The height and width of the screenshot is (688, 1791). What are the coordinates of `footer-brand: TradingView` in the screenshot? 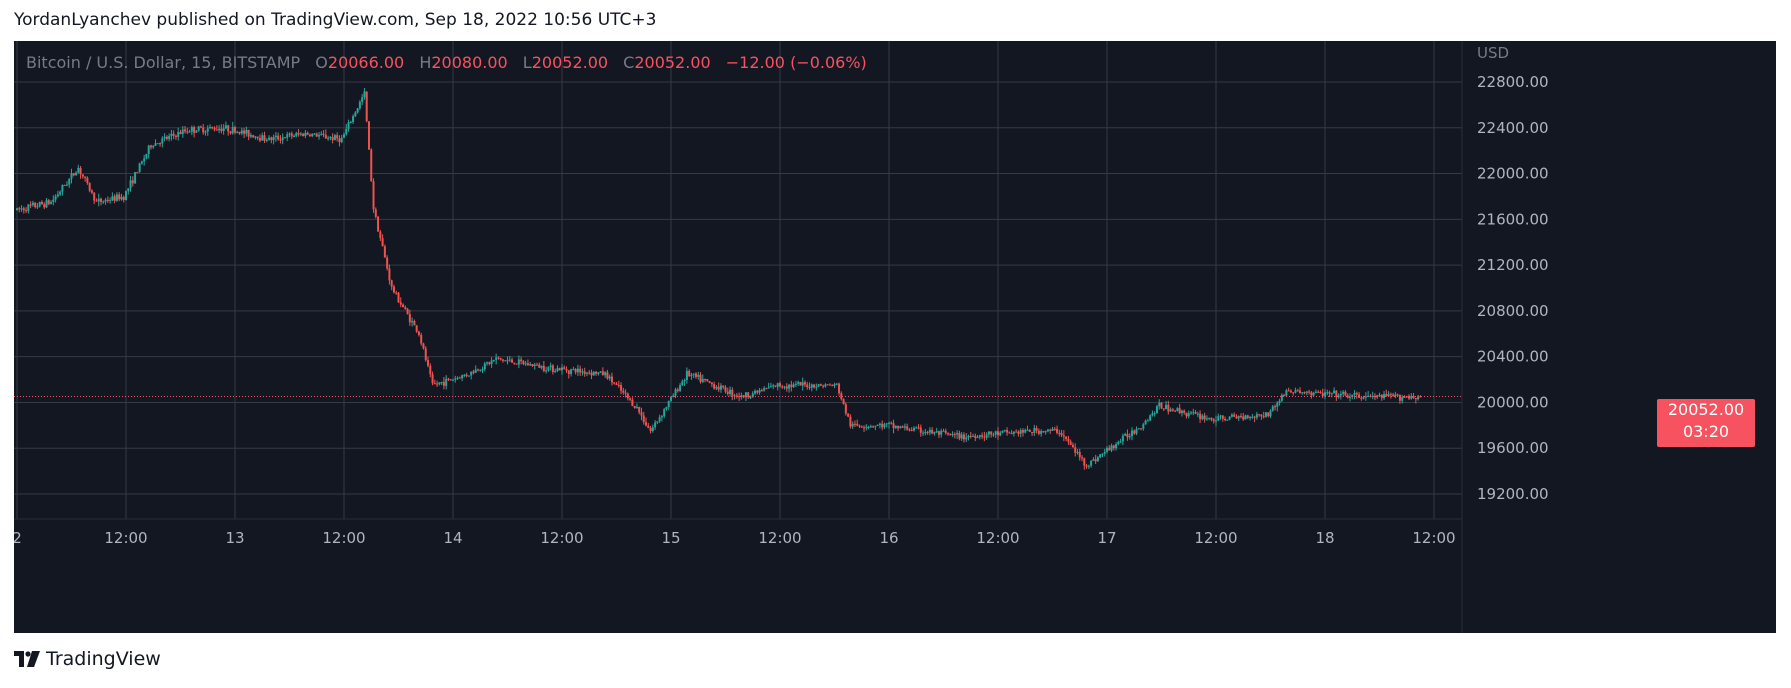 It's located at (87, 659).